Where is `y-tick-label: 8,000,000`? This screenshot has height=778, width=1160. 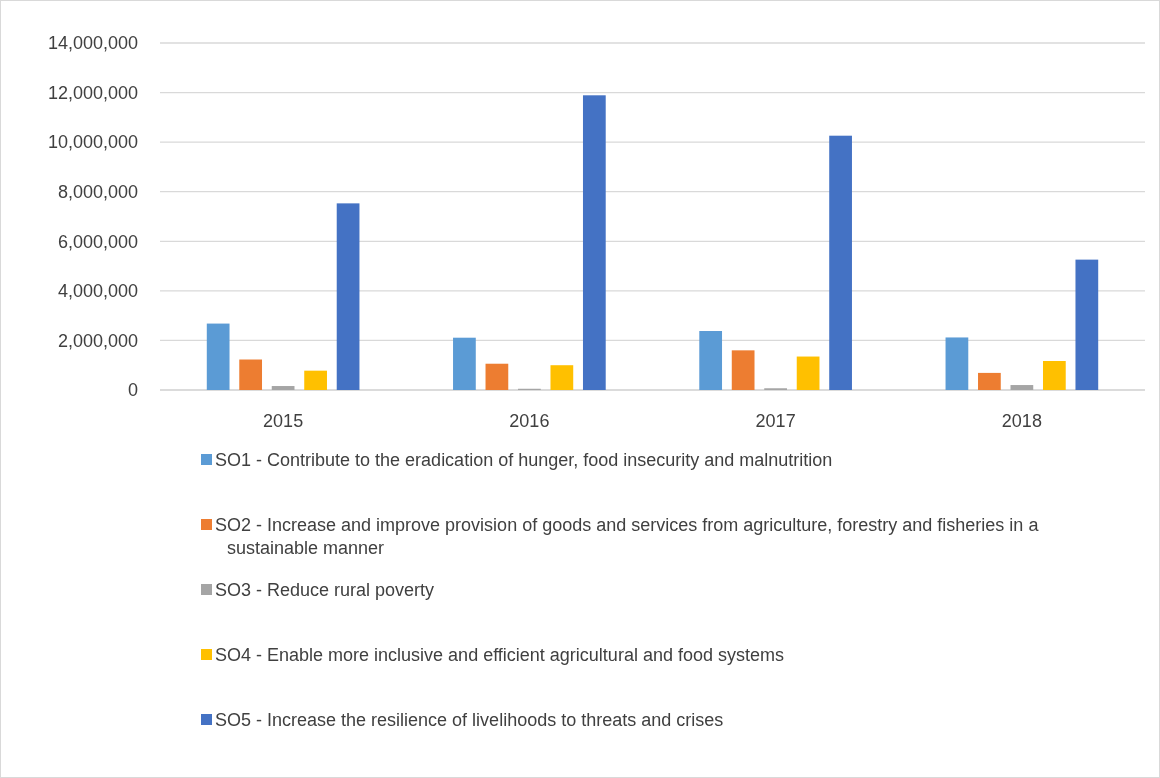
y-tick-label: 8,000,000 is located at coordinates (97, 192).